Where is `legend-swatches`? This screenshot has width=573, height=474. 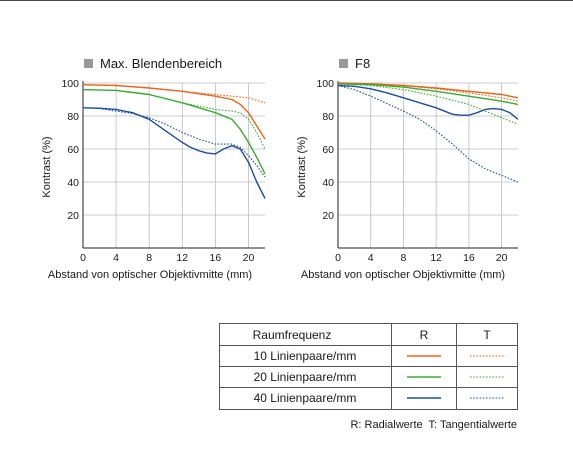
legend-swatches is located at coordinates (456, 377).